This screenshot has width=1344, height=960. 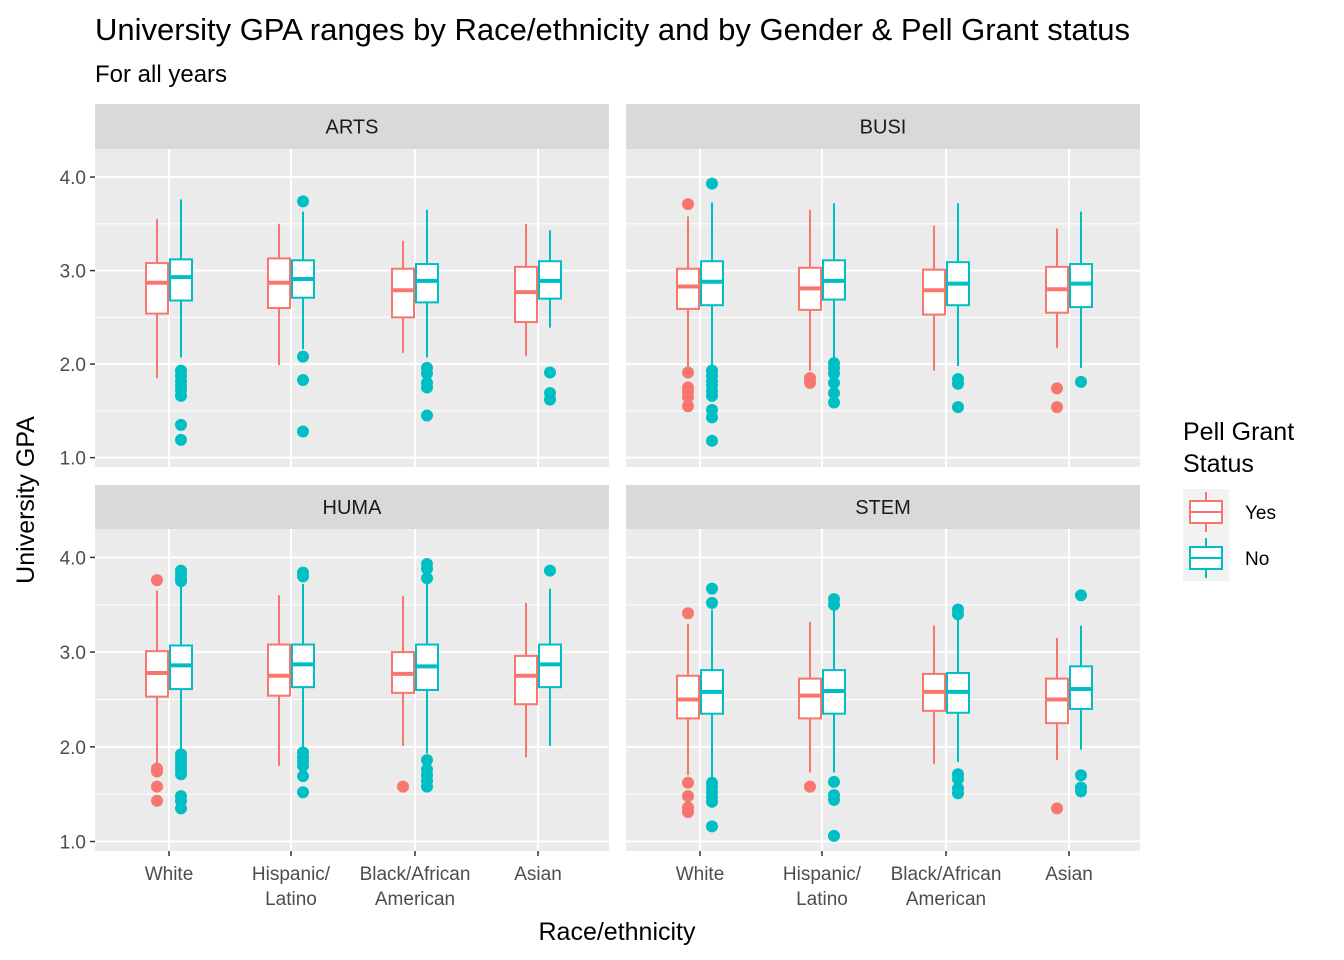 What do you see at coordinates (73, 459) in the screenshot?
I see `y-tick-label: 1.0` at bounding box center [73, 459].